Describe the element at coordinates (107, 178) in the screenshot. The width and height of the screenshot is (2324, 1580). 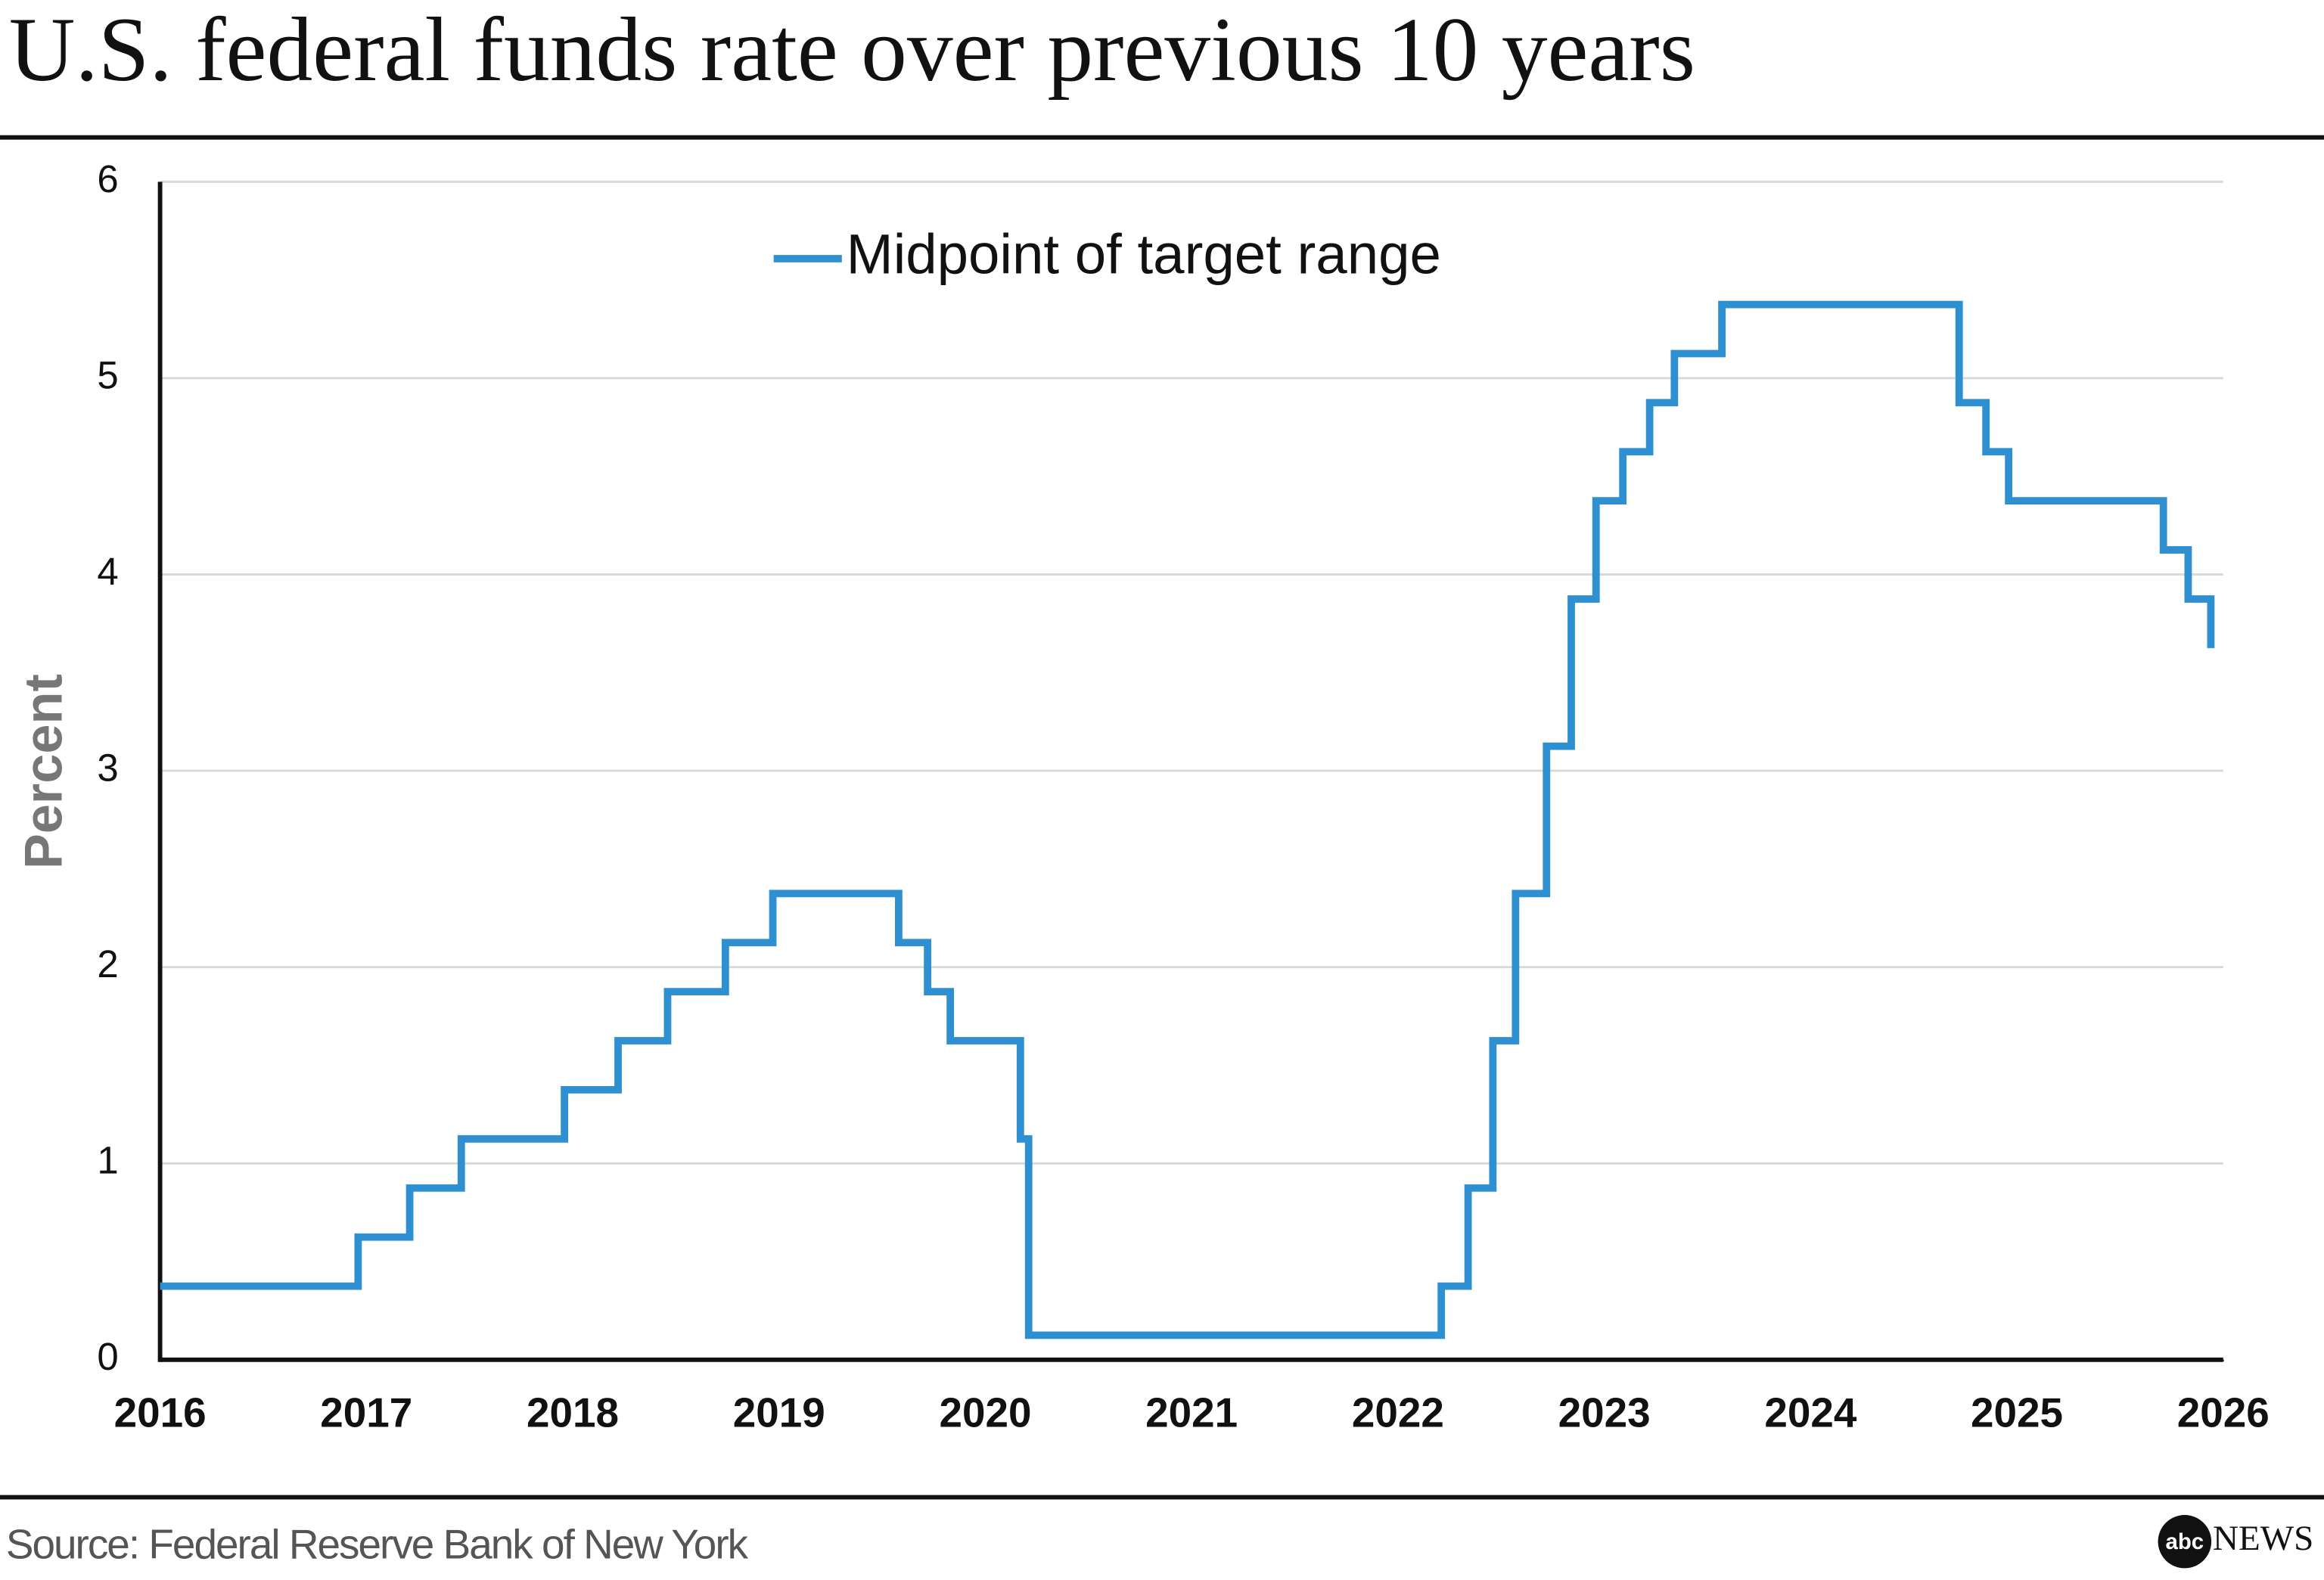
I see `y-tick-label: 6` at that location.